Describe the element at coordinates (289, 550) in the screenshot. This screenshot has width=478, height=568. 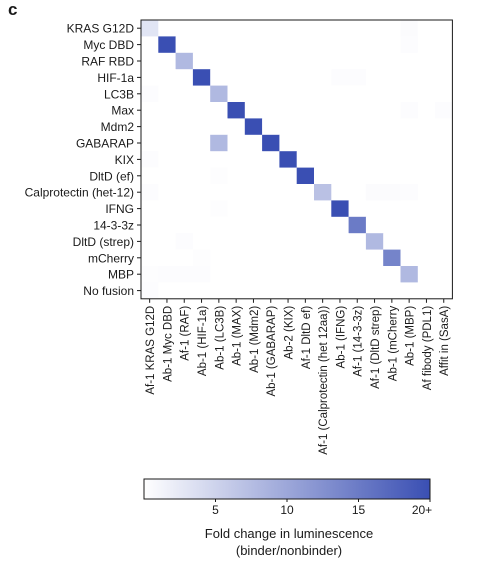
I see `colorbar-label-line2: (binder/nonbinder)` at that location.